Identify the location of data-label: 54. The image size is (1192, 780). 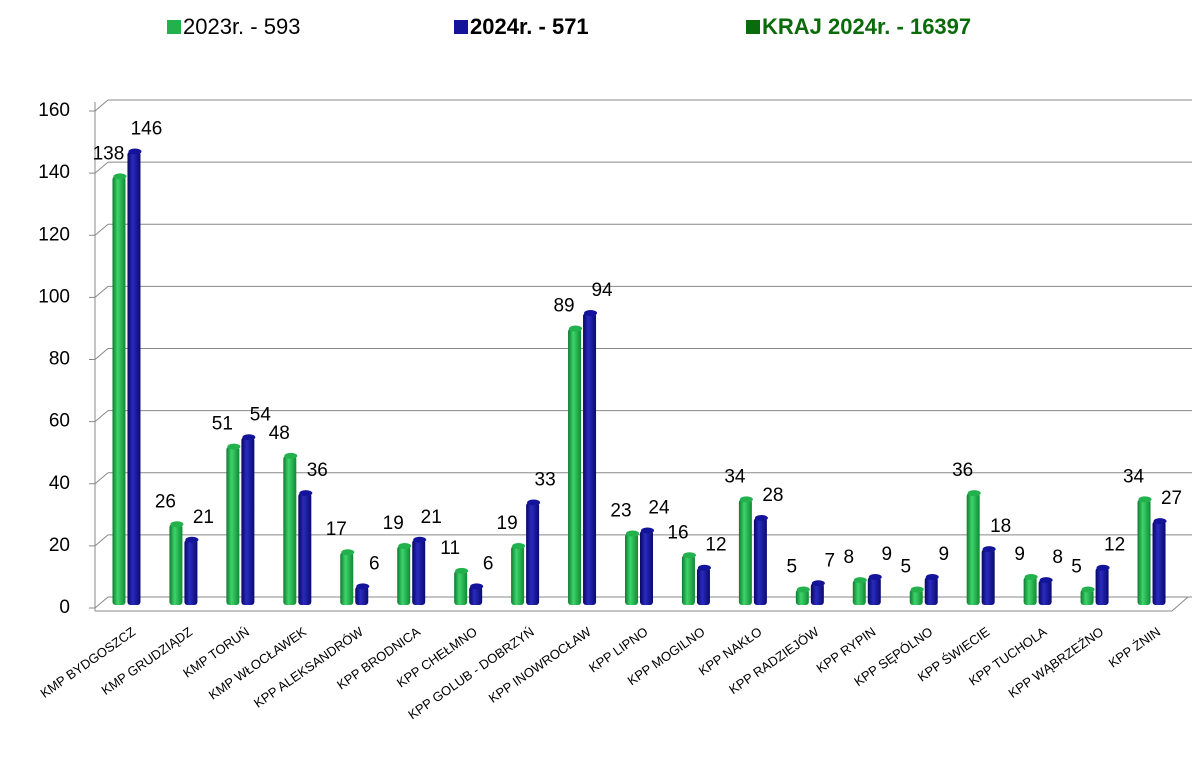
(261, 414).